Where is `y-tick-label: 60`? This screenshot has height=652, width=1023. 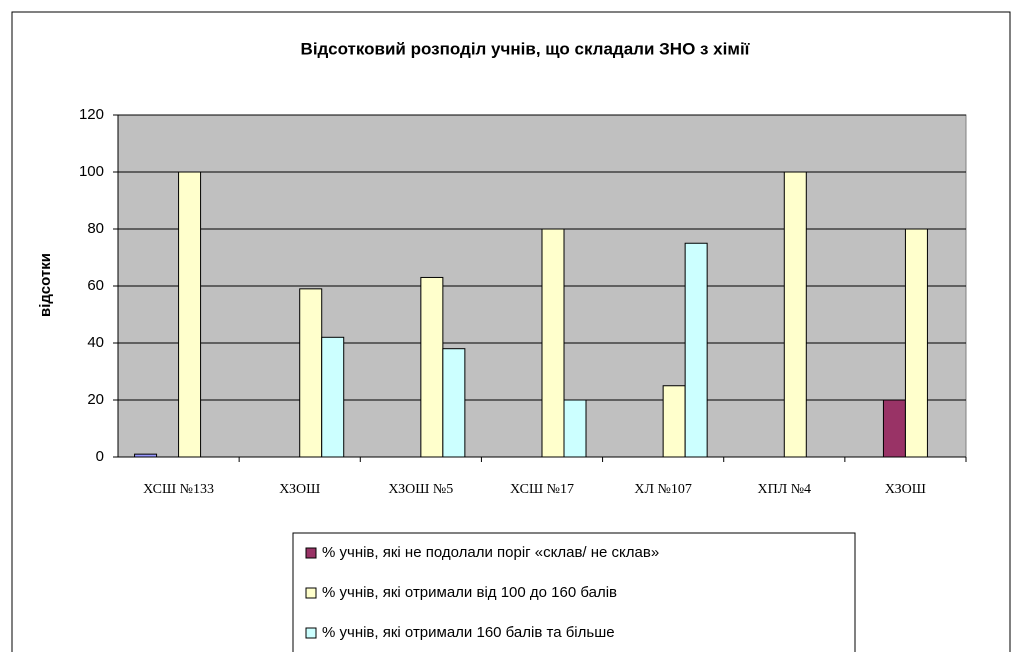 y-tick-label: 60 is located at coordinates (95, 285).